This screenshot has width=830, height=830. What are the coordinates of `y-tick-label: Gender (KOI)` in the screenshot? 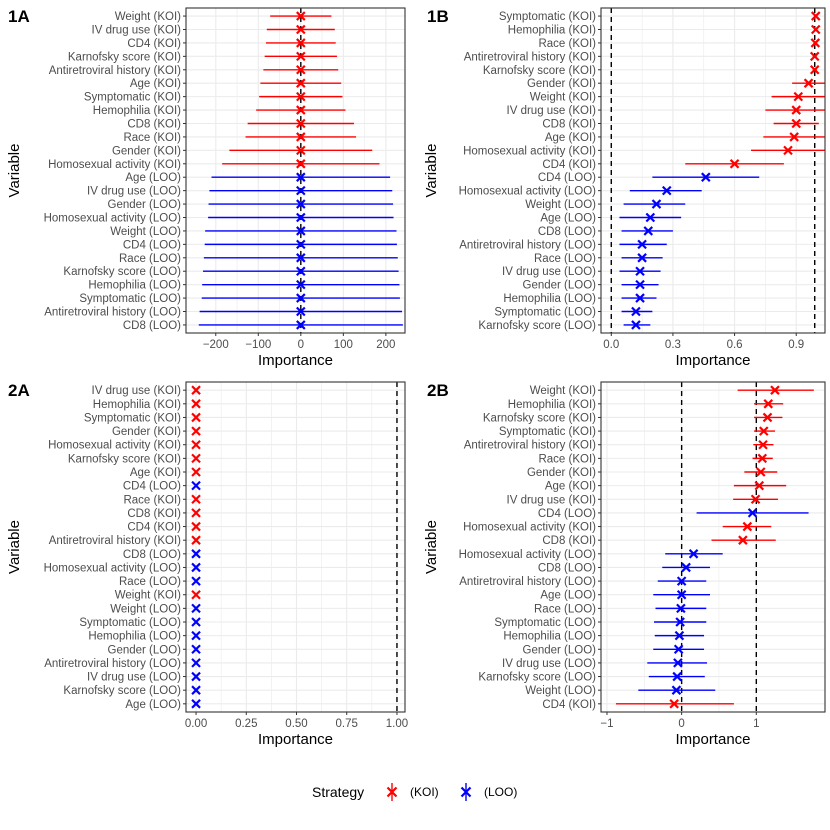 It's located at (561, 84).